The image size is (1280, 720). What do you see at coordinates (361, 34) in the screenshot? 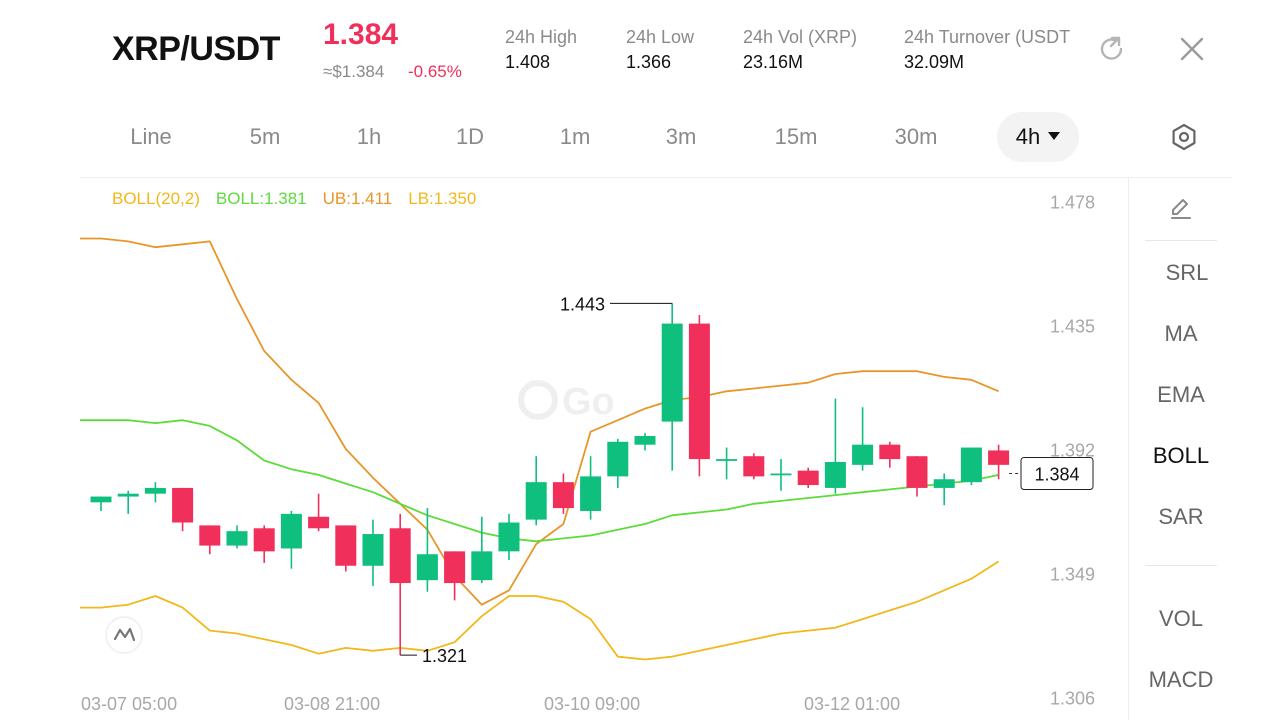
I see `last-price: 1.384` at bounding box center [361, 34].